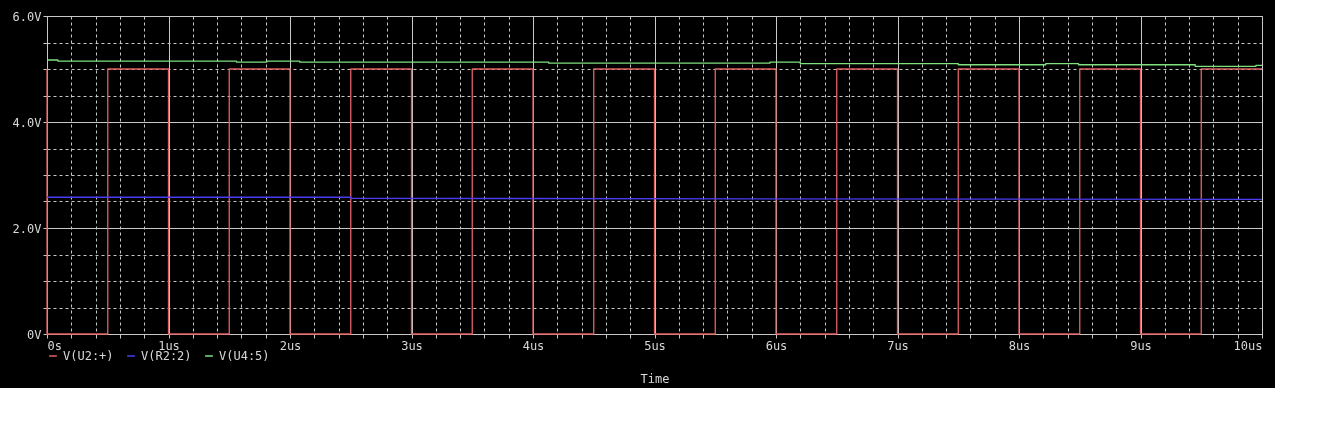 This screenshot has height=426, width=1323. What do you see at coordinates (655, 345) in the screenshot?
I see `x-tick-label: 5us` at bounding box center [655, 345].